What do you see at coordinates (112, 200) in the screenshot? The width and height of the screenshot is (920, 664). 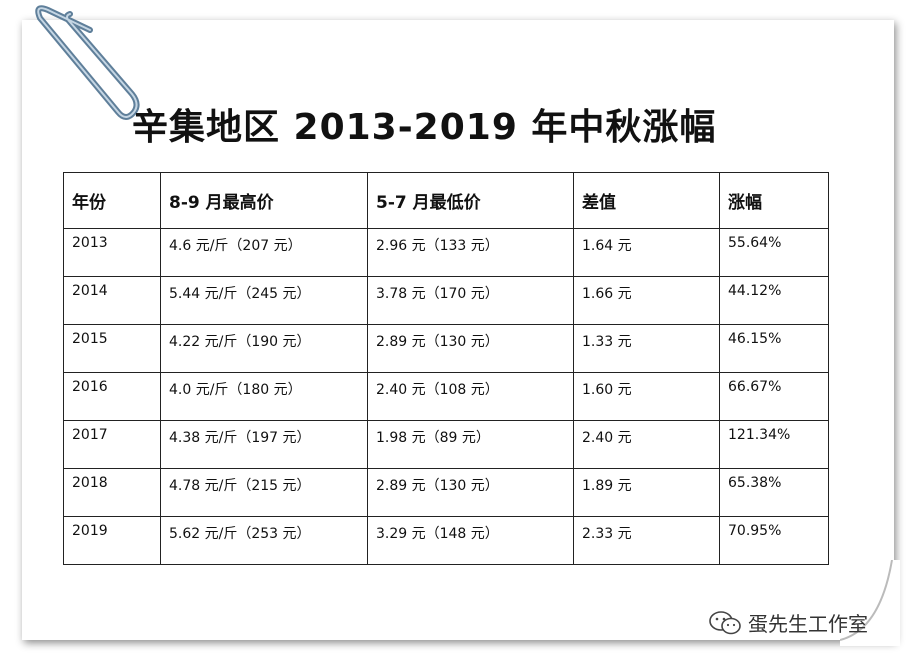 I see `column-header: 年份` at bounding box center [112, 200].